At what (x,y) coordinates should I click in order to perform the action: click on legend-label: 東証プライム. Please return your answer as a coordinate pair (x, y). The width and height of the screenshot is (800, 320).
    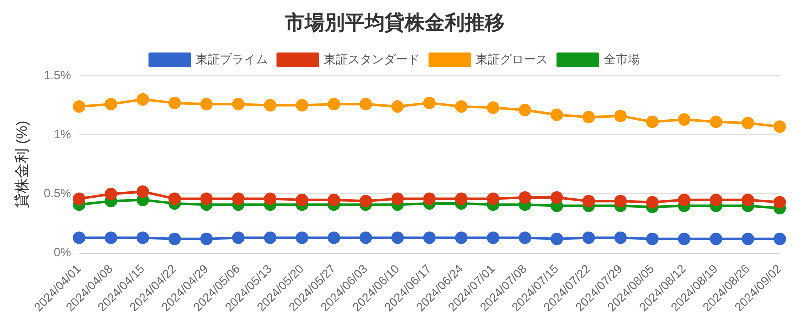
    Looking at the image, I should click on (232, 59).